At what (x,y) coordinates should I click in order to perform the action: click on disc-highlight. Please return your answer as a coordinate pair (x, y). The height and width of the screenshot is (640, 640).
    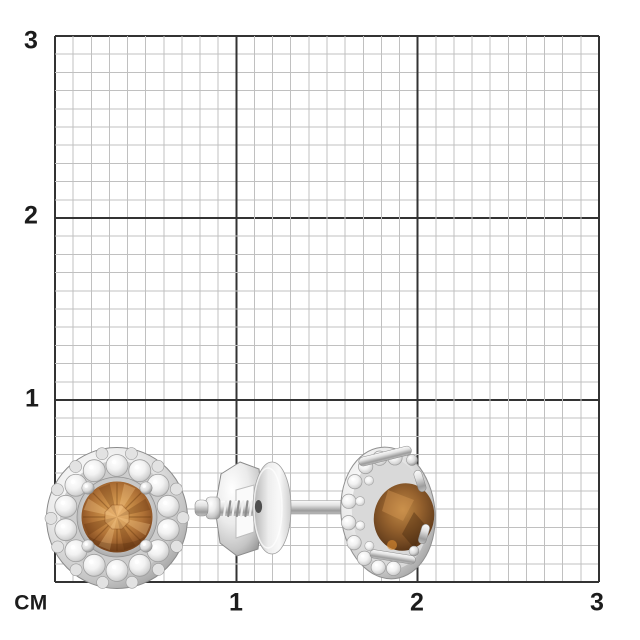
    Looking at the image, I should click on (268, 508).